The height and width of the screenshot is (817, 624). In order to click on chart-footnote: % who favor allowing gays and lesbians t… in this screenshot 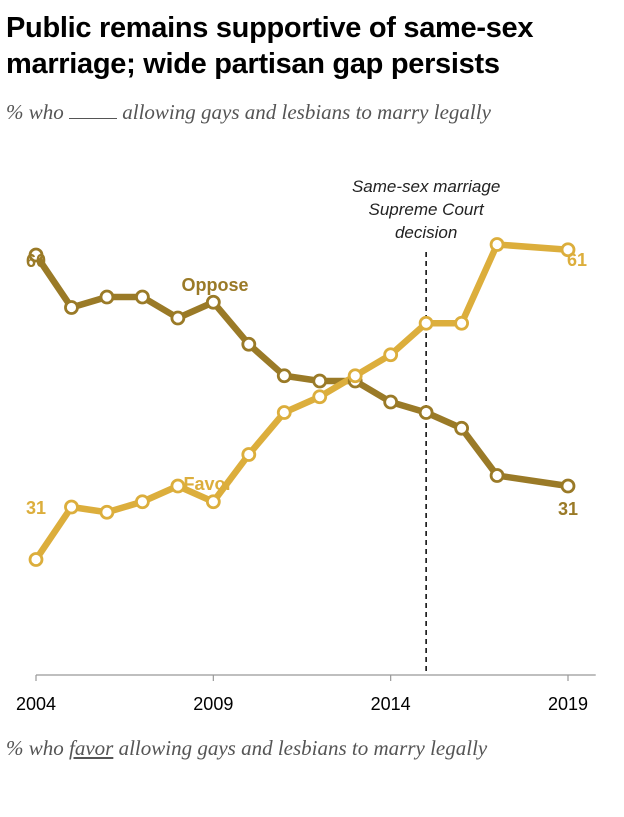, I will do `click(286, 748)`.